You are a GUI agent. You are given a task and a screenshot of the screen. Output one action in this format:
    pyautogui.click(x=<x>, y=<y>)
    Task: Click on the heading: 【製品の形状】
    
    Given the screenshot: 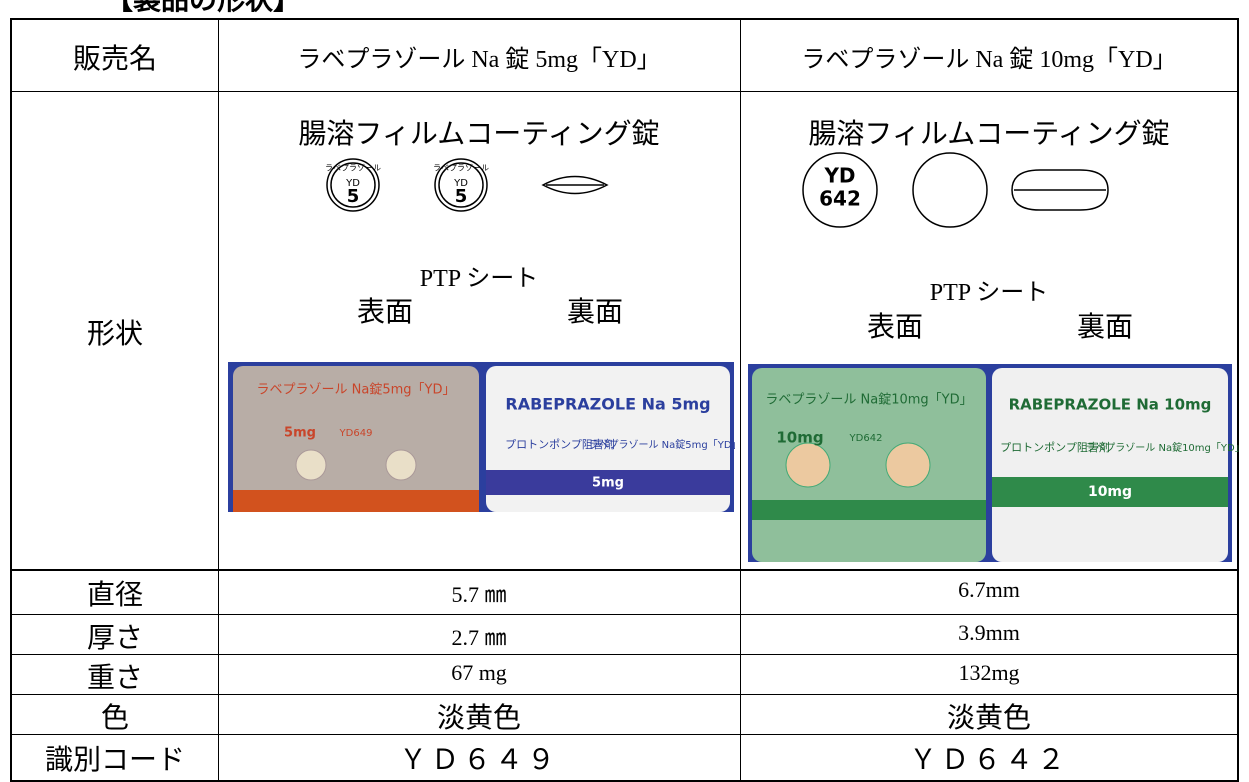 What is the action you would take?
    pyautogui.click(x=203, y=8)
    